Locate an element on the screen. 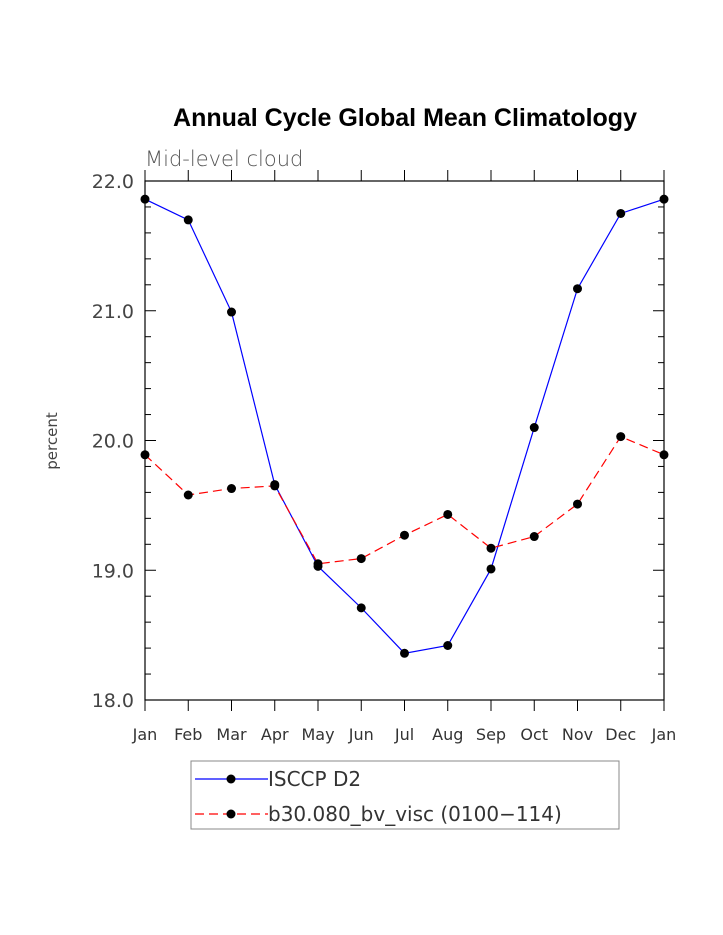 The image size is (723, 935). y-tick-label: 18.0 is located at coordinates (113, 701).